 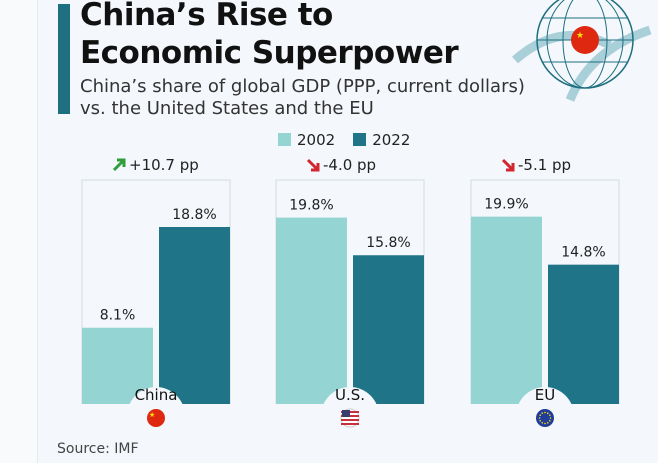 What do you see at coordinates (19, 231) in the screenshot?
I see `left-margin` at bounding box center [19, 231].